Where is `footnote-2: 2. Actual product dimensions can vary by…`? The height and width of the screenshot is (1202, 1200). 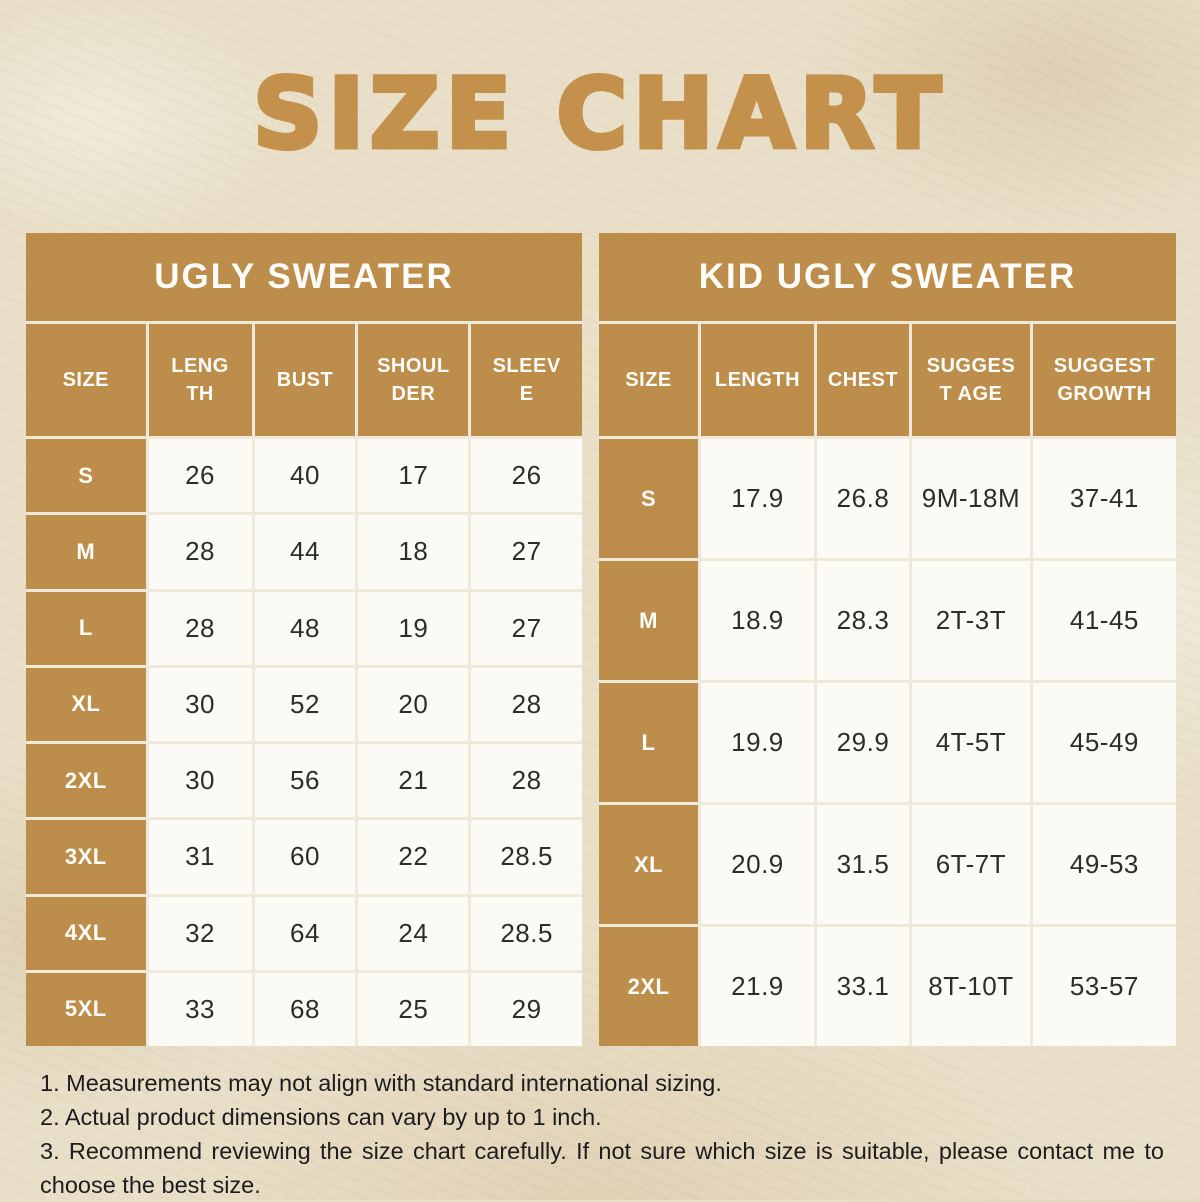
footnote-2: 2. Actual product dimensions can vary by… is located at coordinates (321, 1117).